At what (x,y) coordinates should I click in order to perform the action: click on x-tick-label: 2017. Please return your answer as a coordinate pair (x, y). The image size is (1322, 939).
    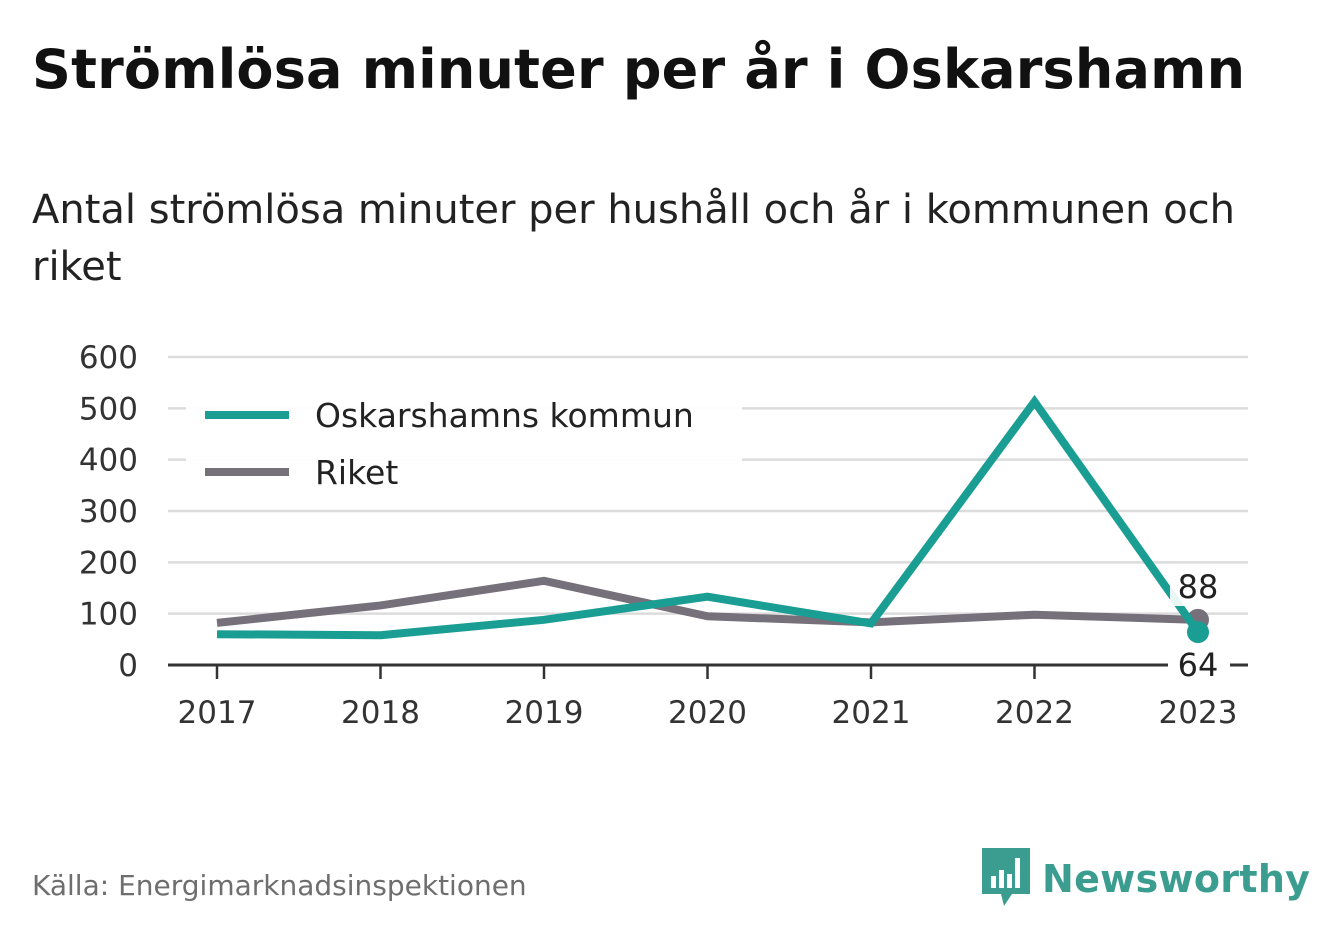
    Looking at the image, I should click on (217, 713).